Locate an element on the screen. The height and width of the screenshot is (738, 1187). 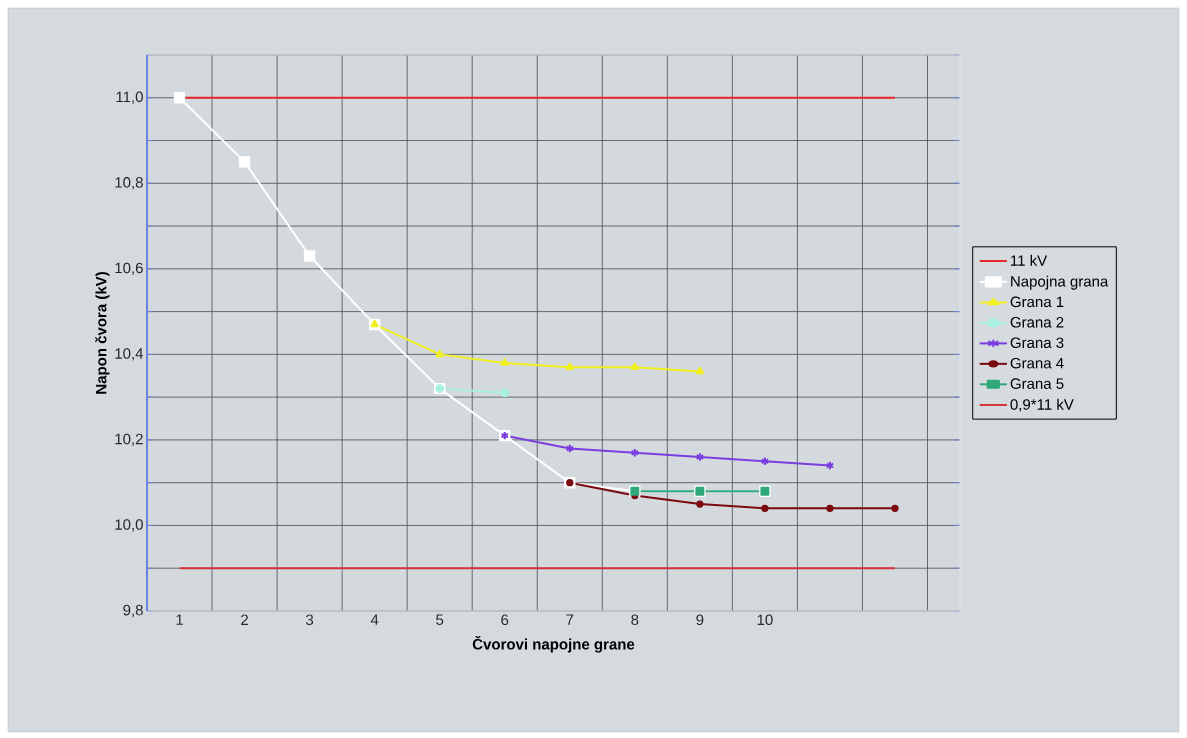
legend-label: Grana 3 is located at coordinates (1037, 343).